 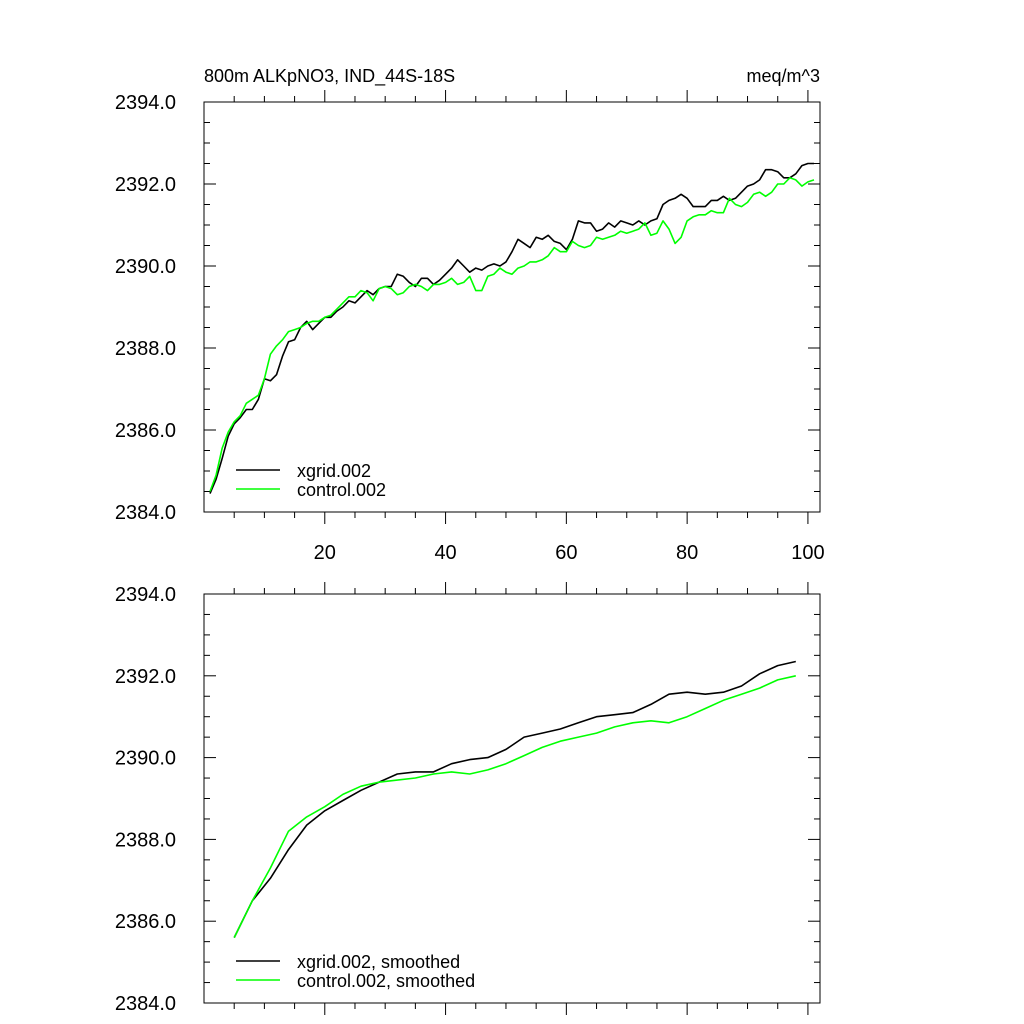 What do you see at coordinates (378, 962) in the screenshot?
I see `legend-label: xgrid.002, smoothed` at bounding box center [378, 962].